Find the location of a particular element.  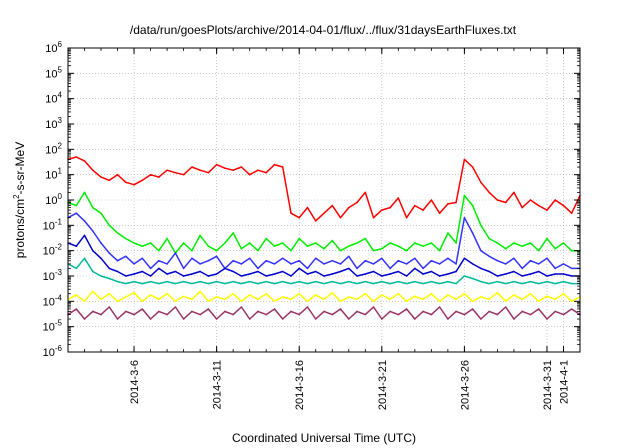

y-tick-label: 10⁵ is located at coordinates (53, 72).